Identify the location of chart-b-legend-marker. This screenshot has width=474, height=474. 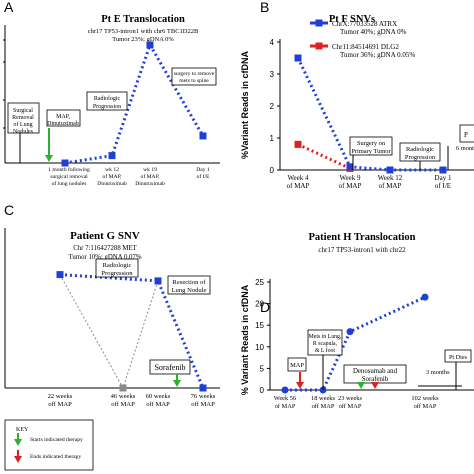
(319, 46).